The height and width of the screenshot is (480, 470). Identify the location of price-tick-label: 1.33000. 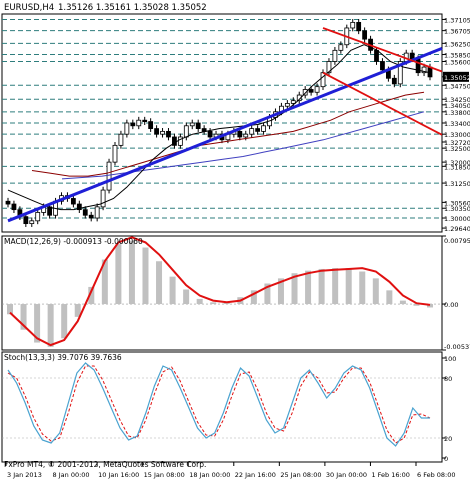
(457, 135).